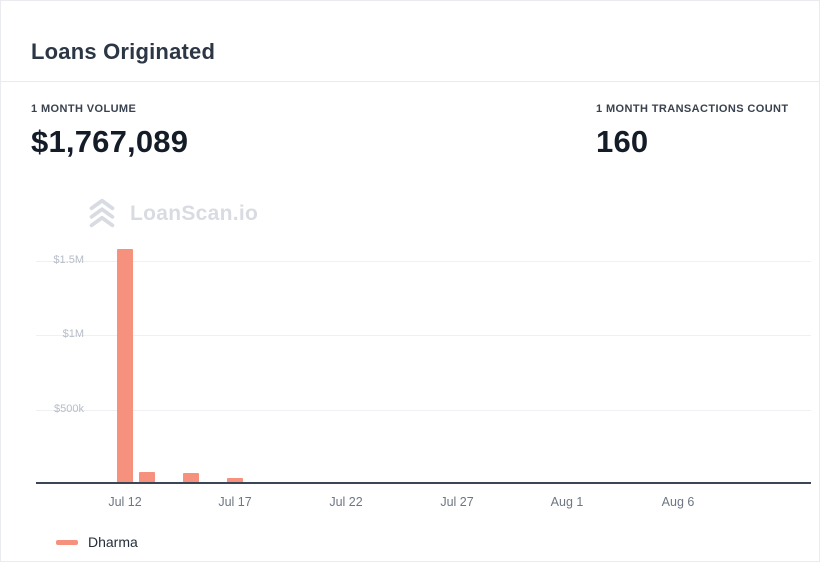  I want to click on volume-stat-label: 1 MONTH VOLUME, so click(84, 109).